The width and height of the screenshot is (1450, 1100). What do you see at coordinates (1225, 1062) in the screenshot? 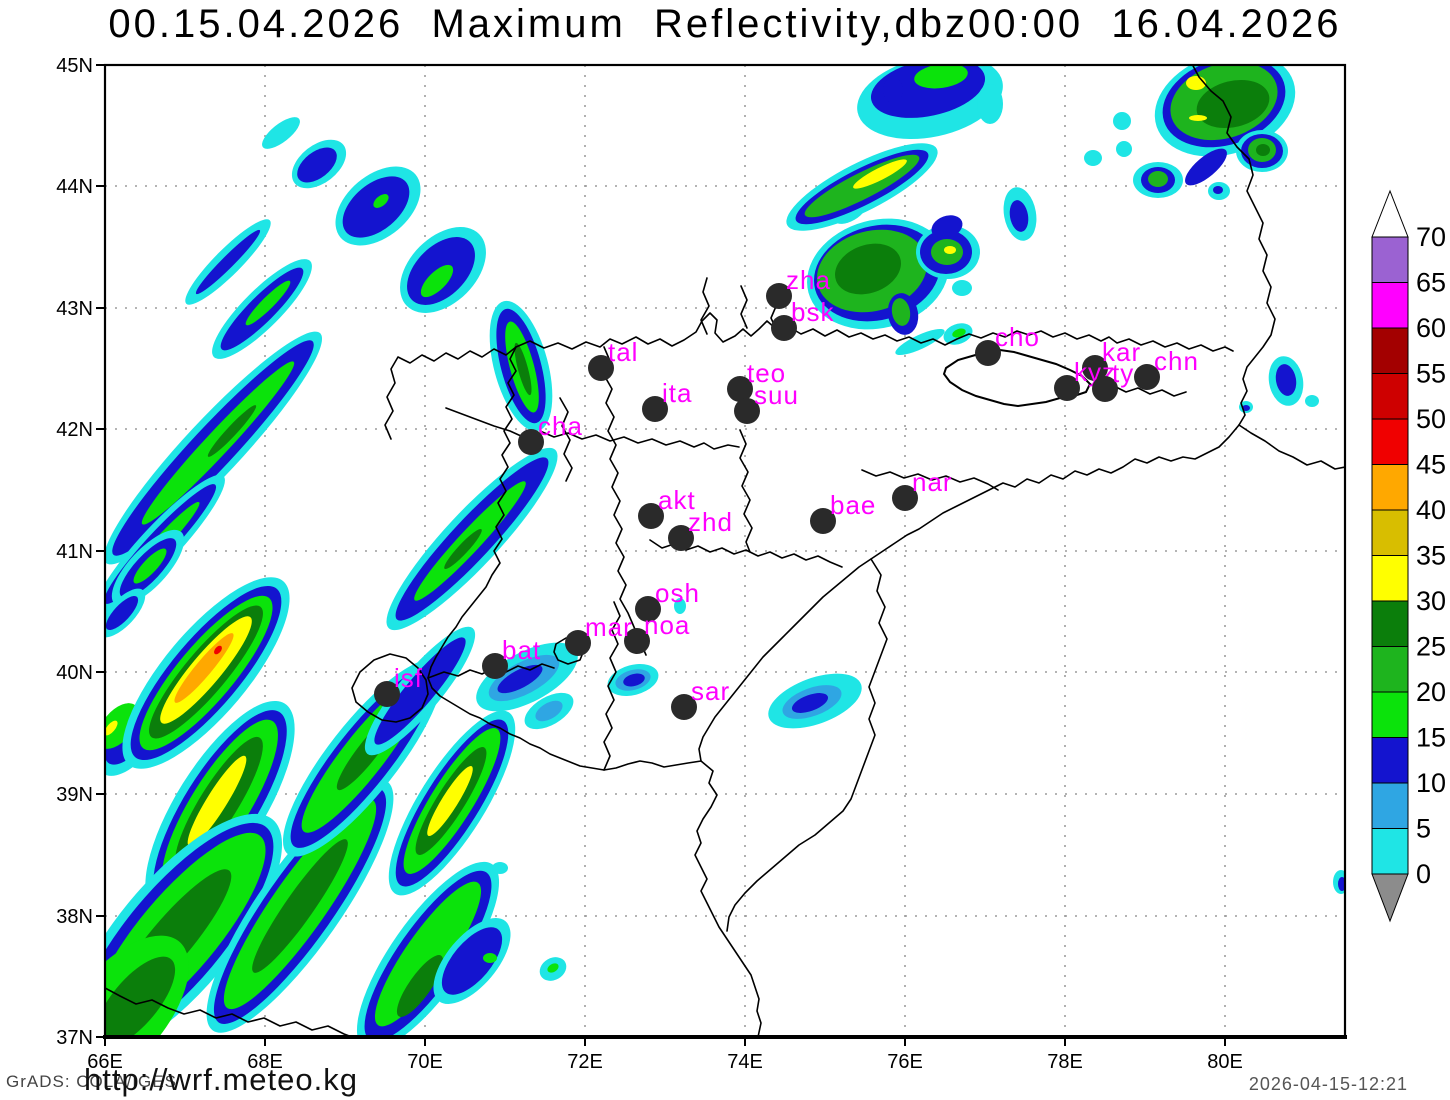
I see `lon-label: 80E` at bounding box center [1225, 1062].